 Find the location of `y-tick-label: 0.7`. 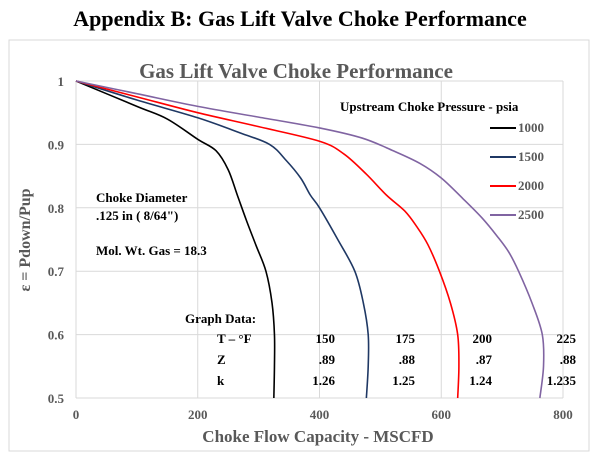

y-tick-label: 0.7 is located at coordinates (56, 271).